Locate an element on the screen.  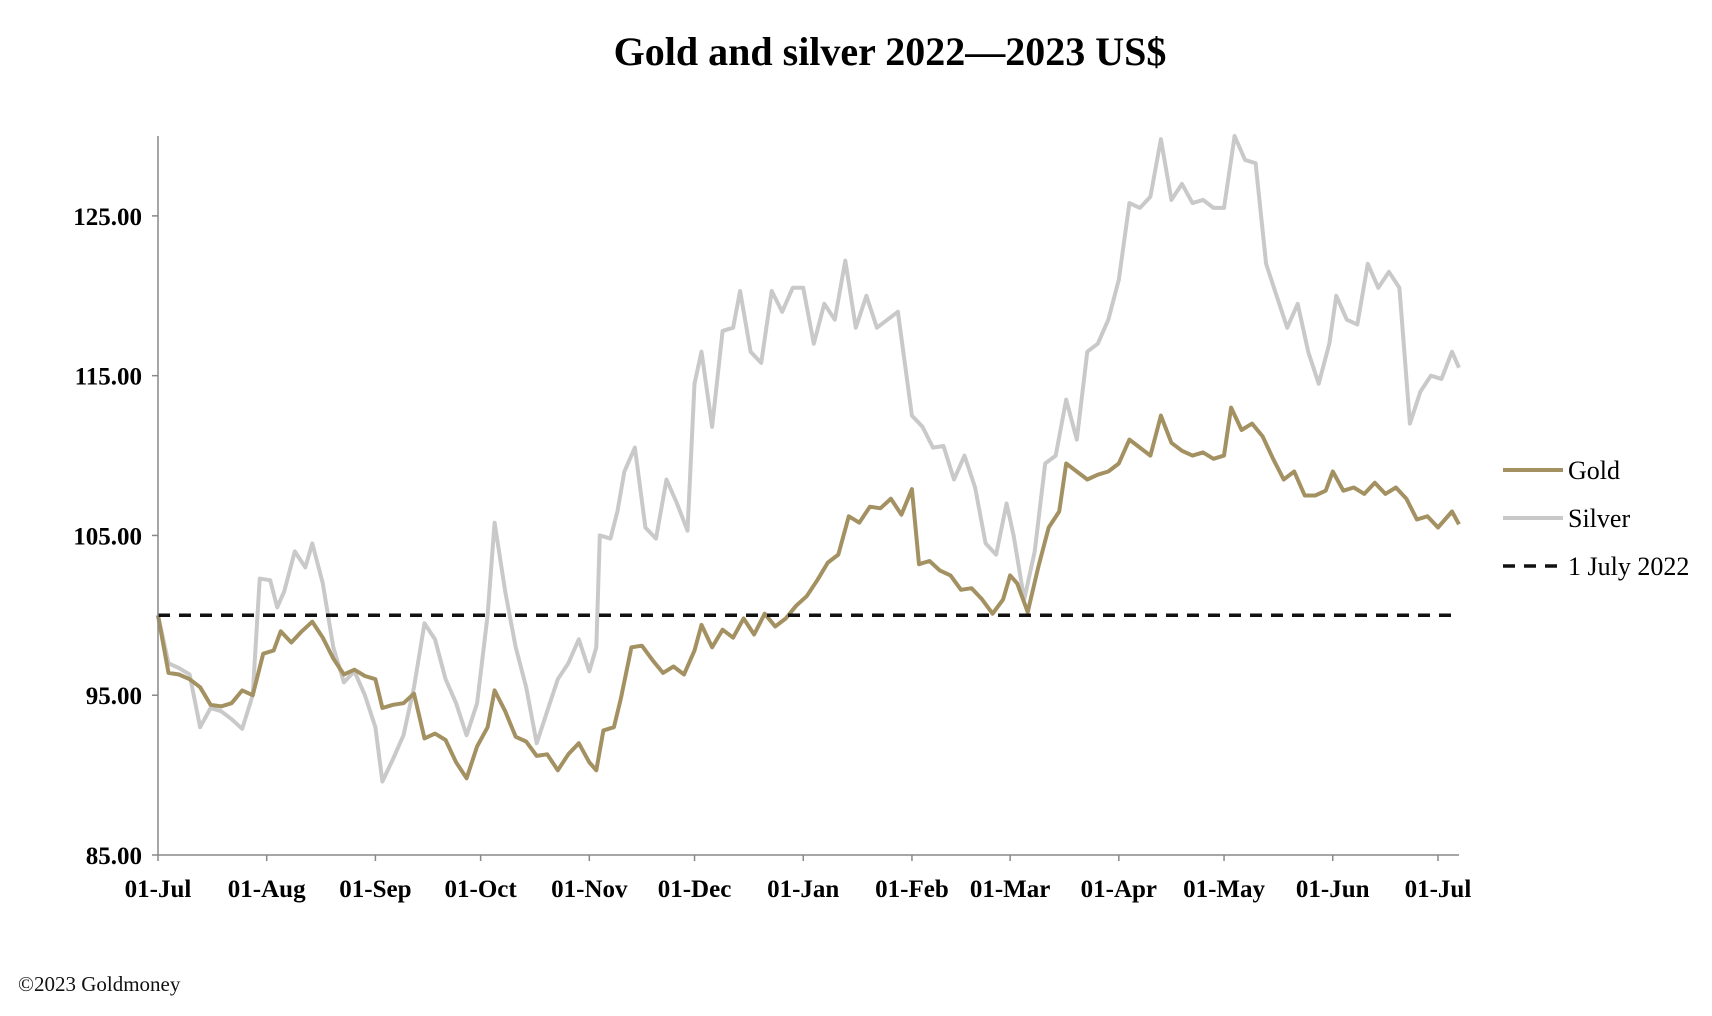
y-axis-ticks: 85.00 95.00 105.00 115.00 125.00 is located at coordinates (115, 537).